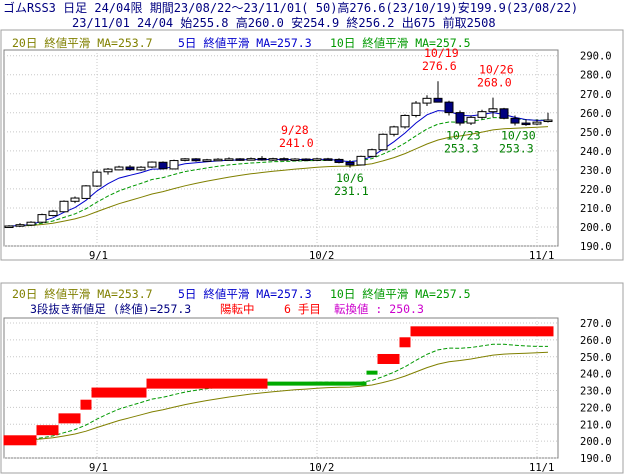  What do you see at coordinates (400, 43) in the screenshot?
I see `top-legend-ma10: 10日 終値平滑 MA=257.5` at bounding box center [400, 43].